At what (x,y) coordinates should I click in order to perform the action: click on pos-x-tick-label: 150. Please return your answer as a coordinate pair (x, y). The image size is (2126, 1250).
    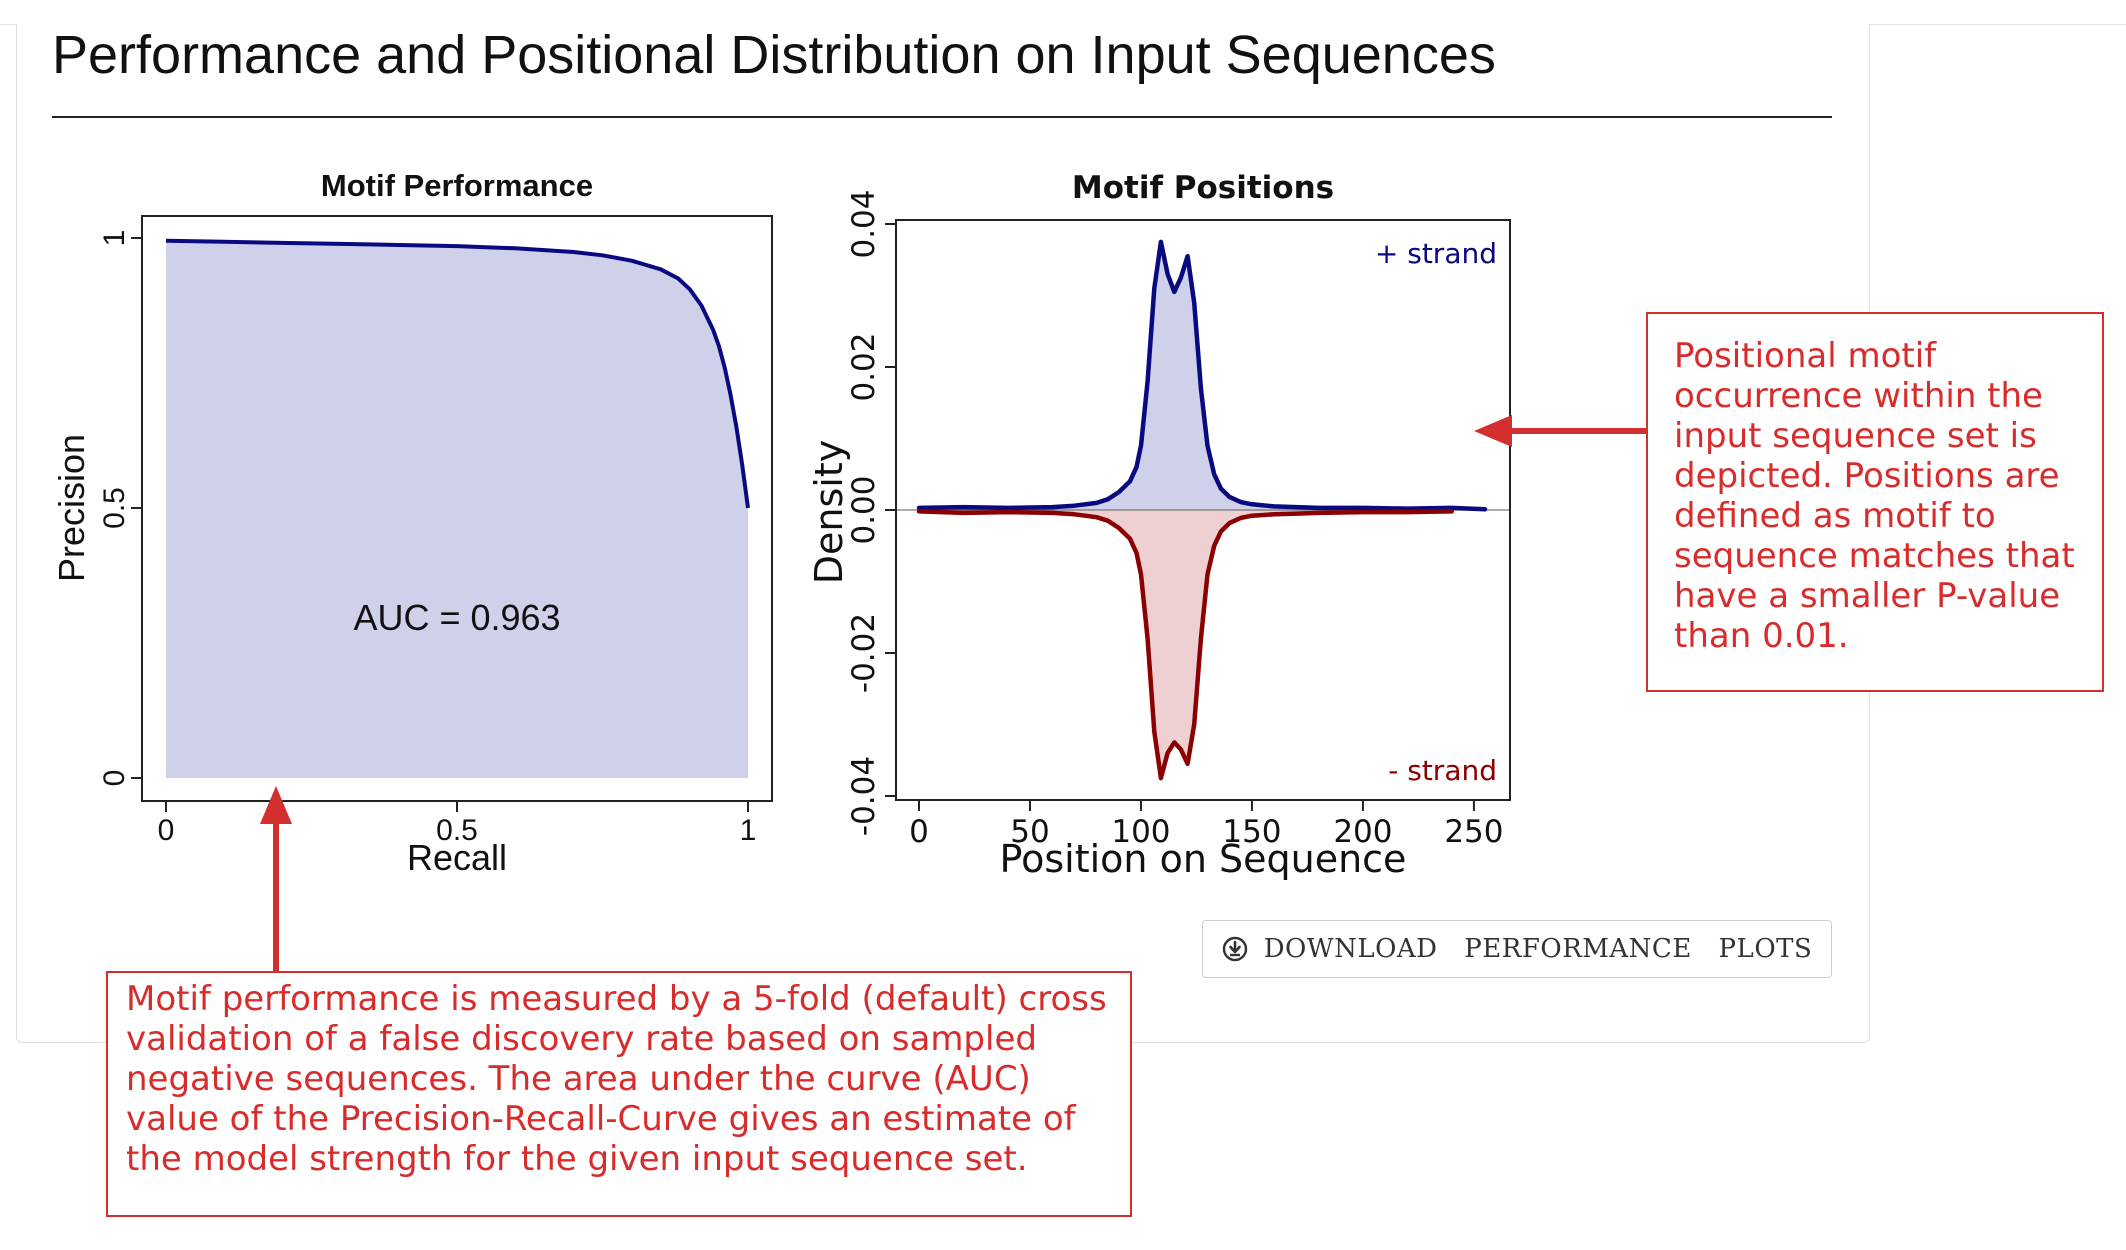
    Looking at the image, I should click on (1251, 832).